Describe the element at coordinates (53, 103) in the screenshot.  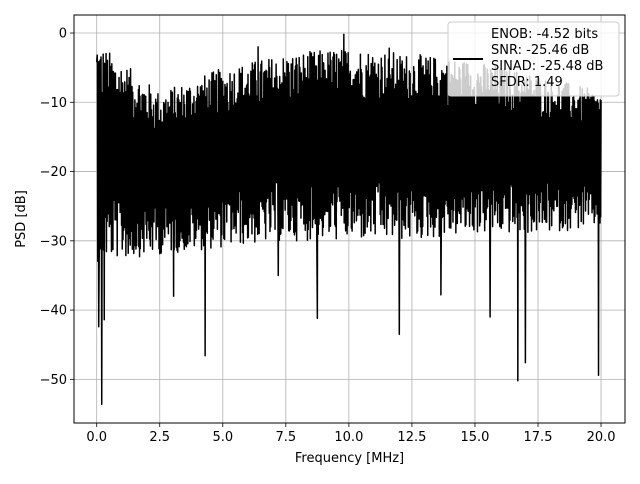
I see `y-tick-label: −10` at that location.